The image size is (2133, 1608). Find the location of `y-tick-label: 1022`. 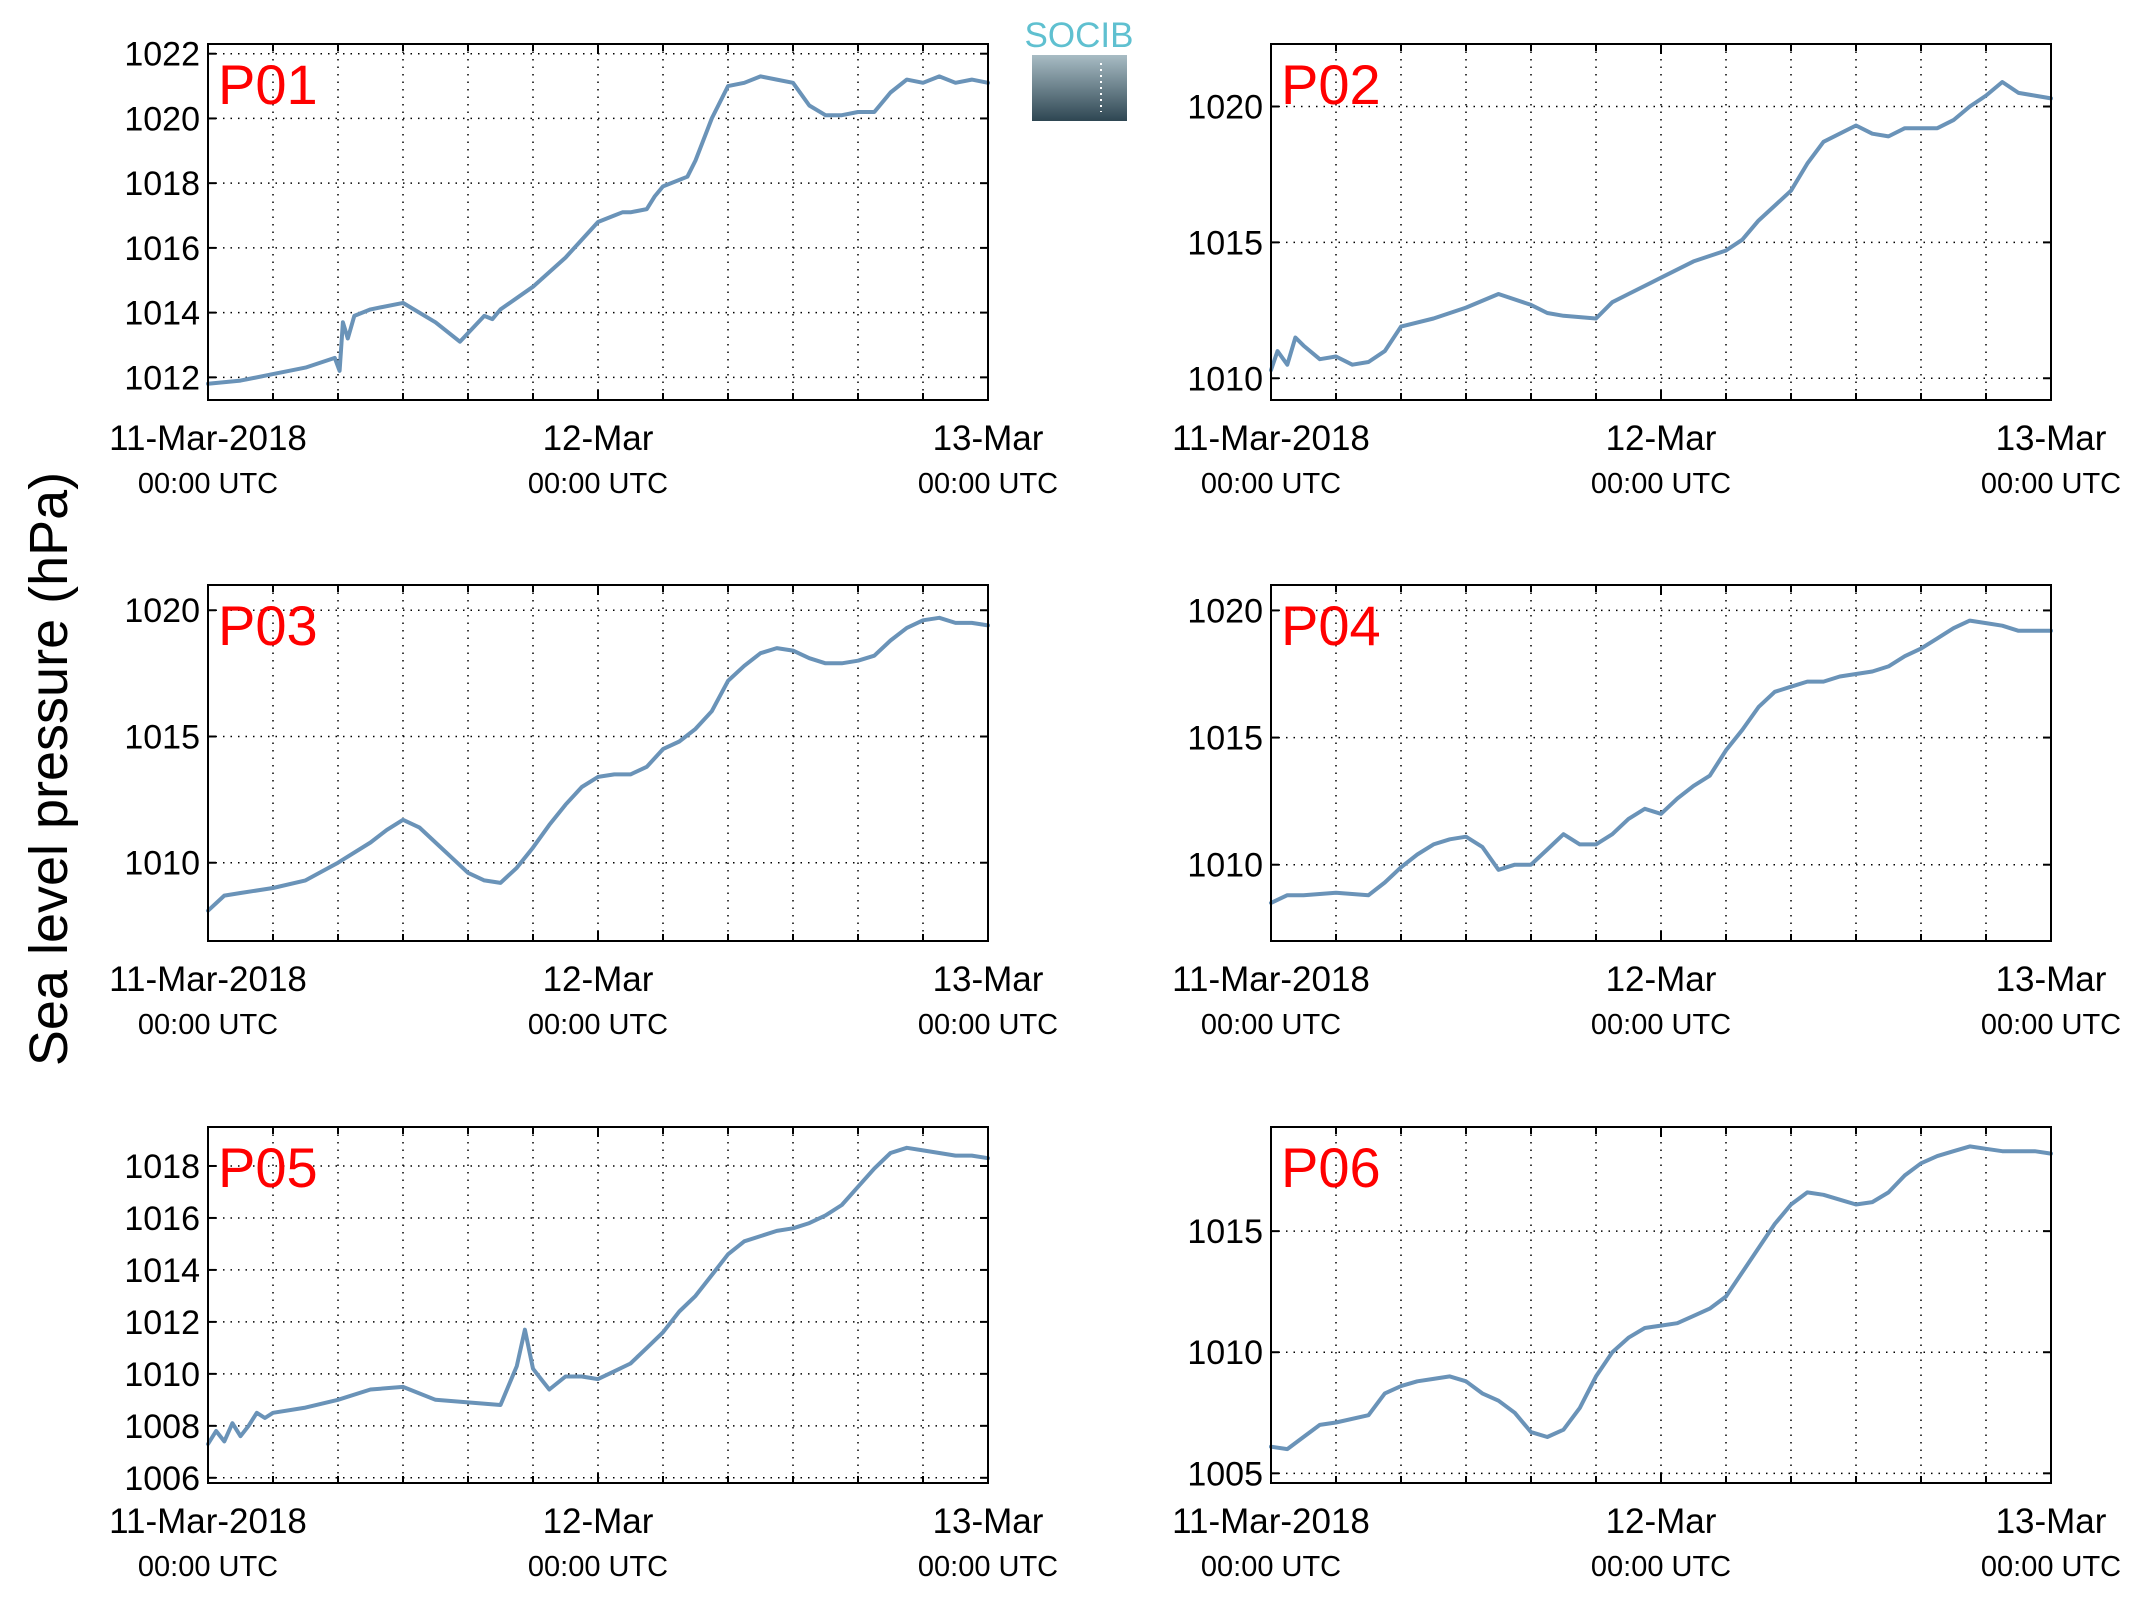

y-tick-label: 1022 is located at coordinates (162, 55).